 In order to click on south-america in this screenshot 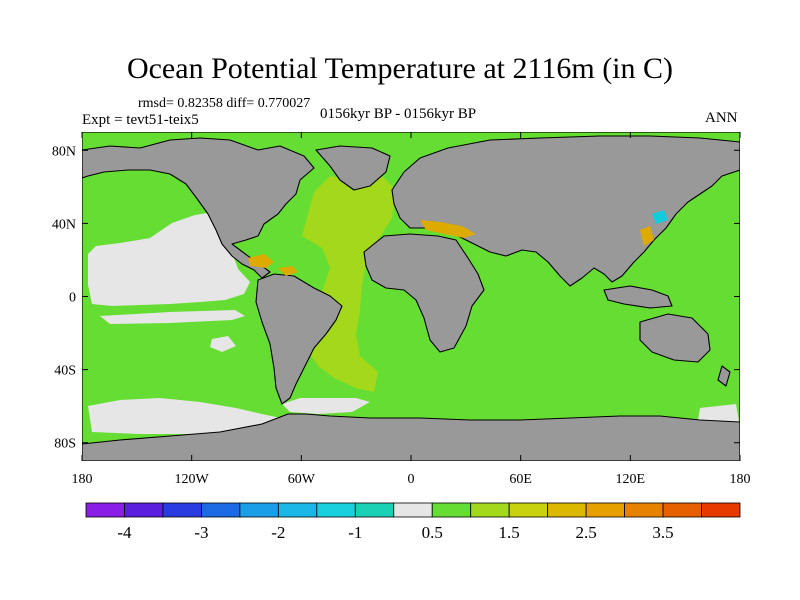, I will do `click(299, 339)`.